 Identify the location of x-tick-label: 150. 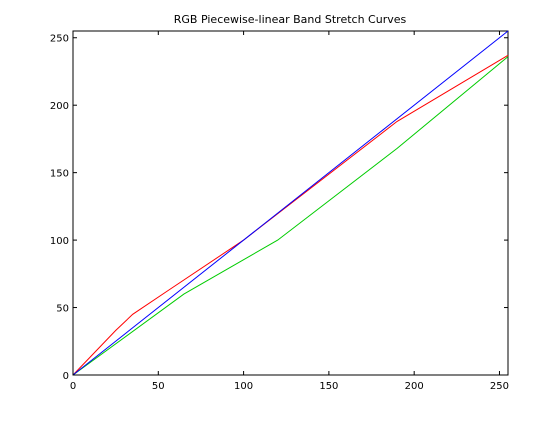
(328, 386).